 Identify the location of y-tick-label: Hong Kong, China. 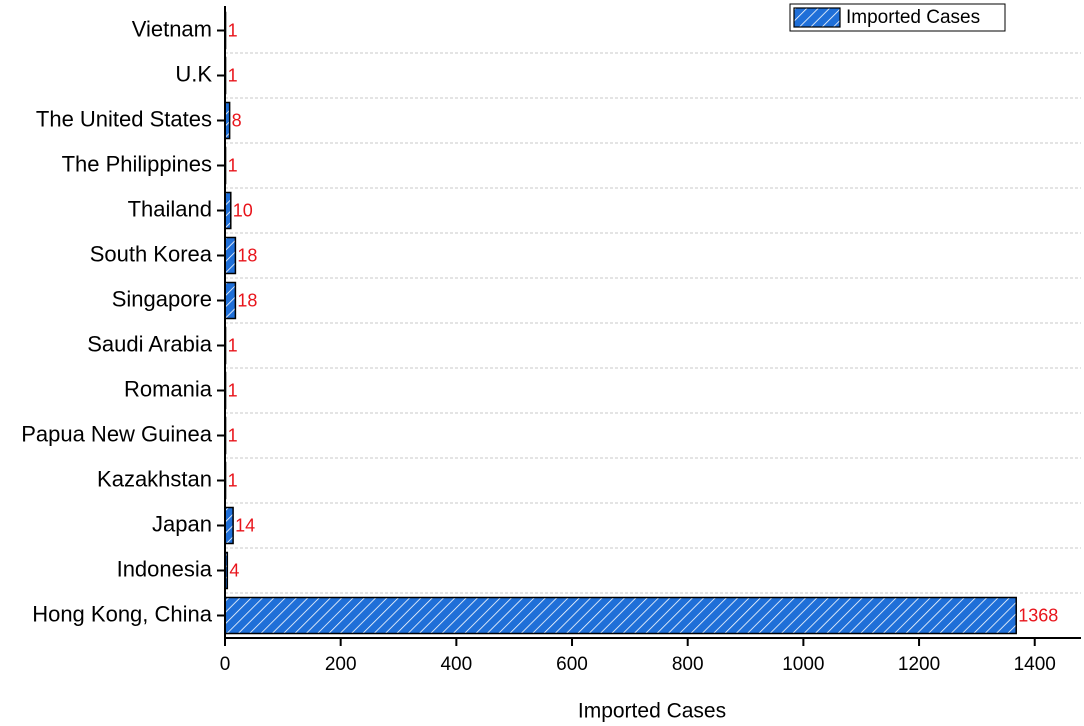
(122, 613).